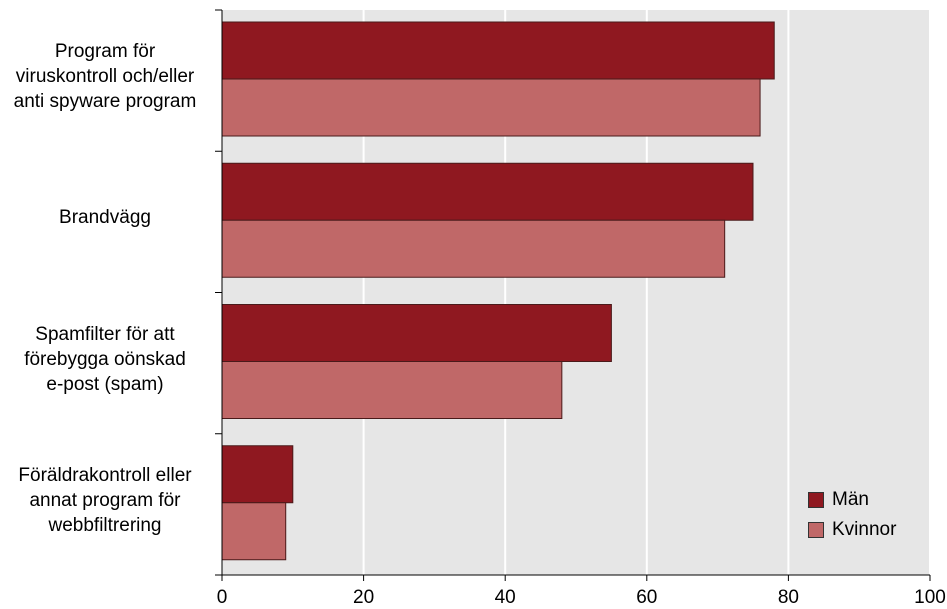 The width and height of the screenshot is (947, 609). I want to click on category-label-1: Brandvägg, so click(105, 218).